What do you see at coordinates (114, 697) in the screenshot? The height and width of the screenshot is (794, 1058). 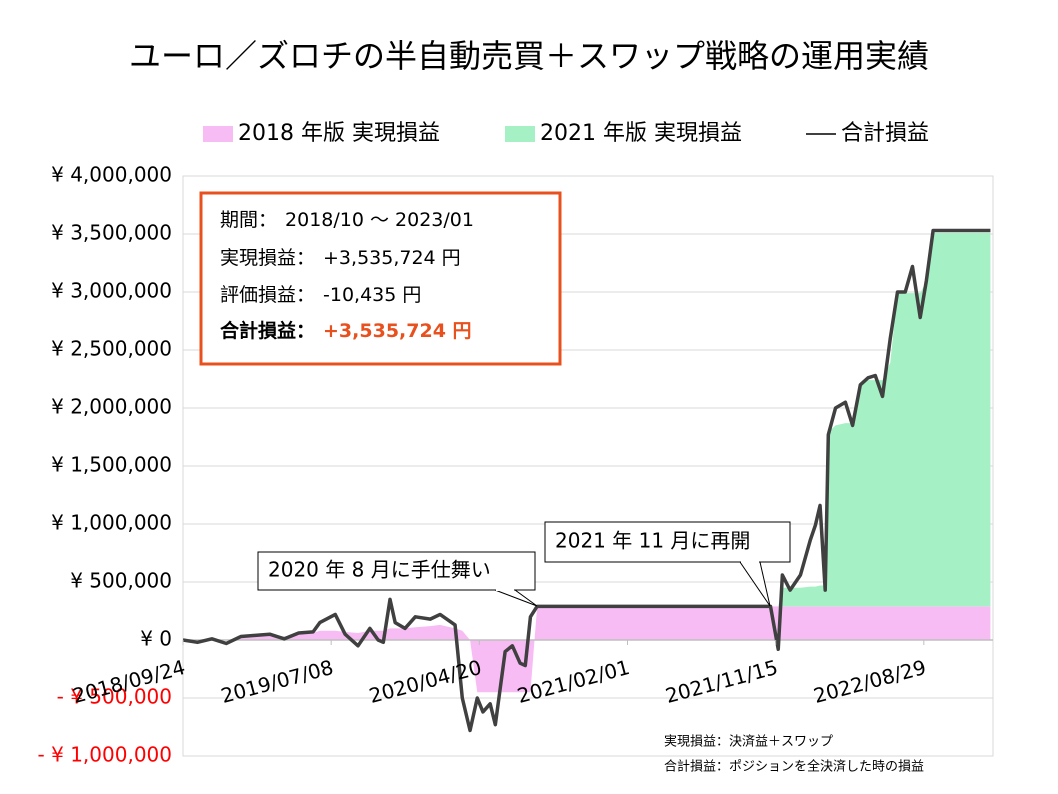 I see `y-tick-label: - ¥ 500,000` at bounding box center [114, 697].